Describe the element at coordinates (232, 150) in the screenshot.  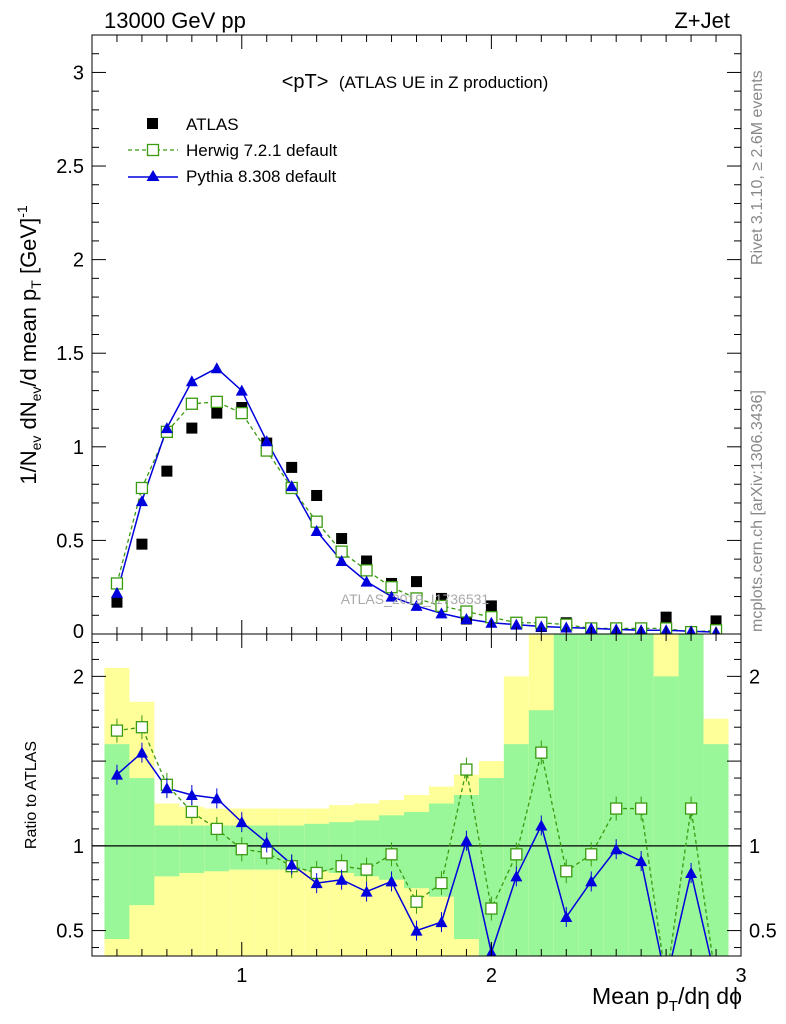
I see `legend-entry-herwig: Herwig 7.2.1 default` at that location.